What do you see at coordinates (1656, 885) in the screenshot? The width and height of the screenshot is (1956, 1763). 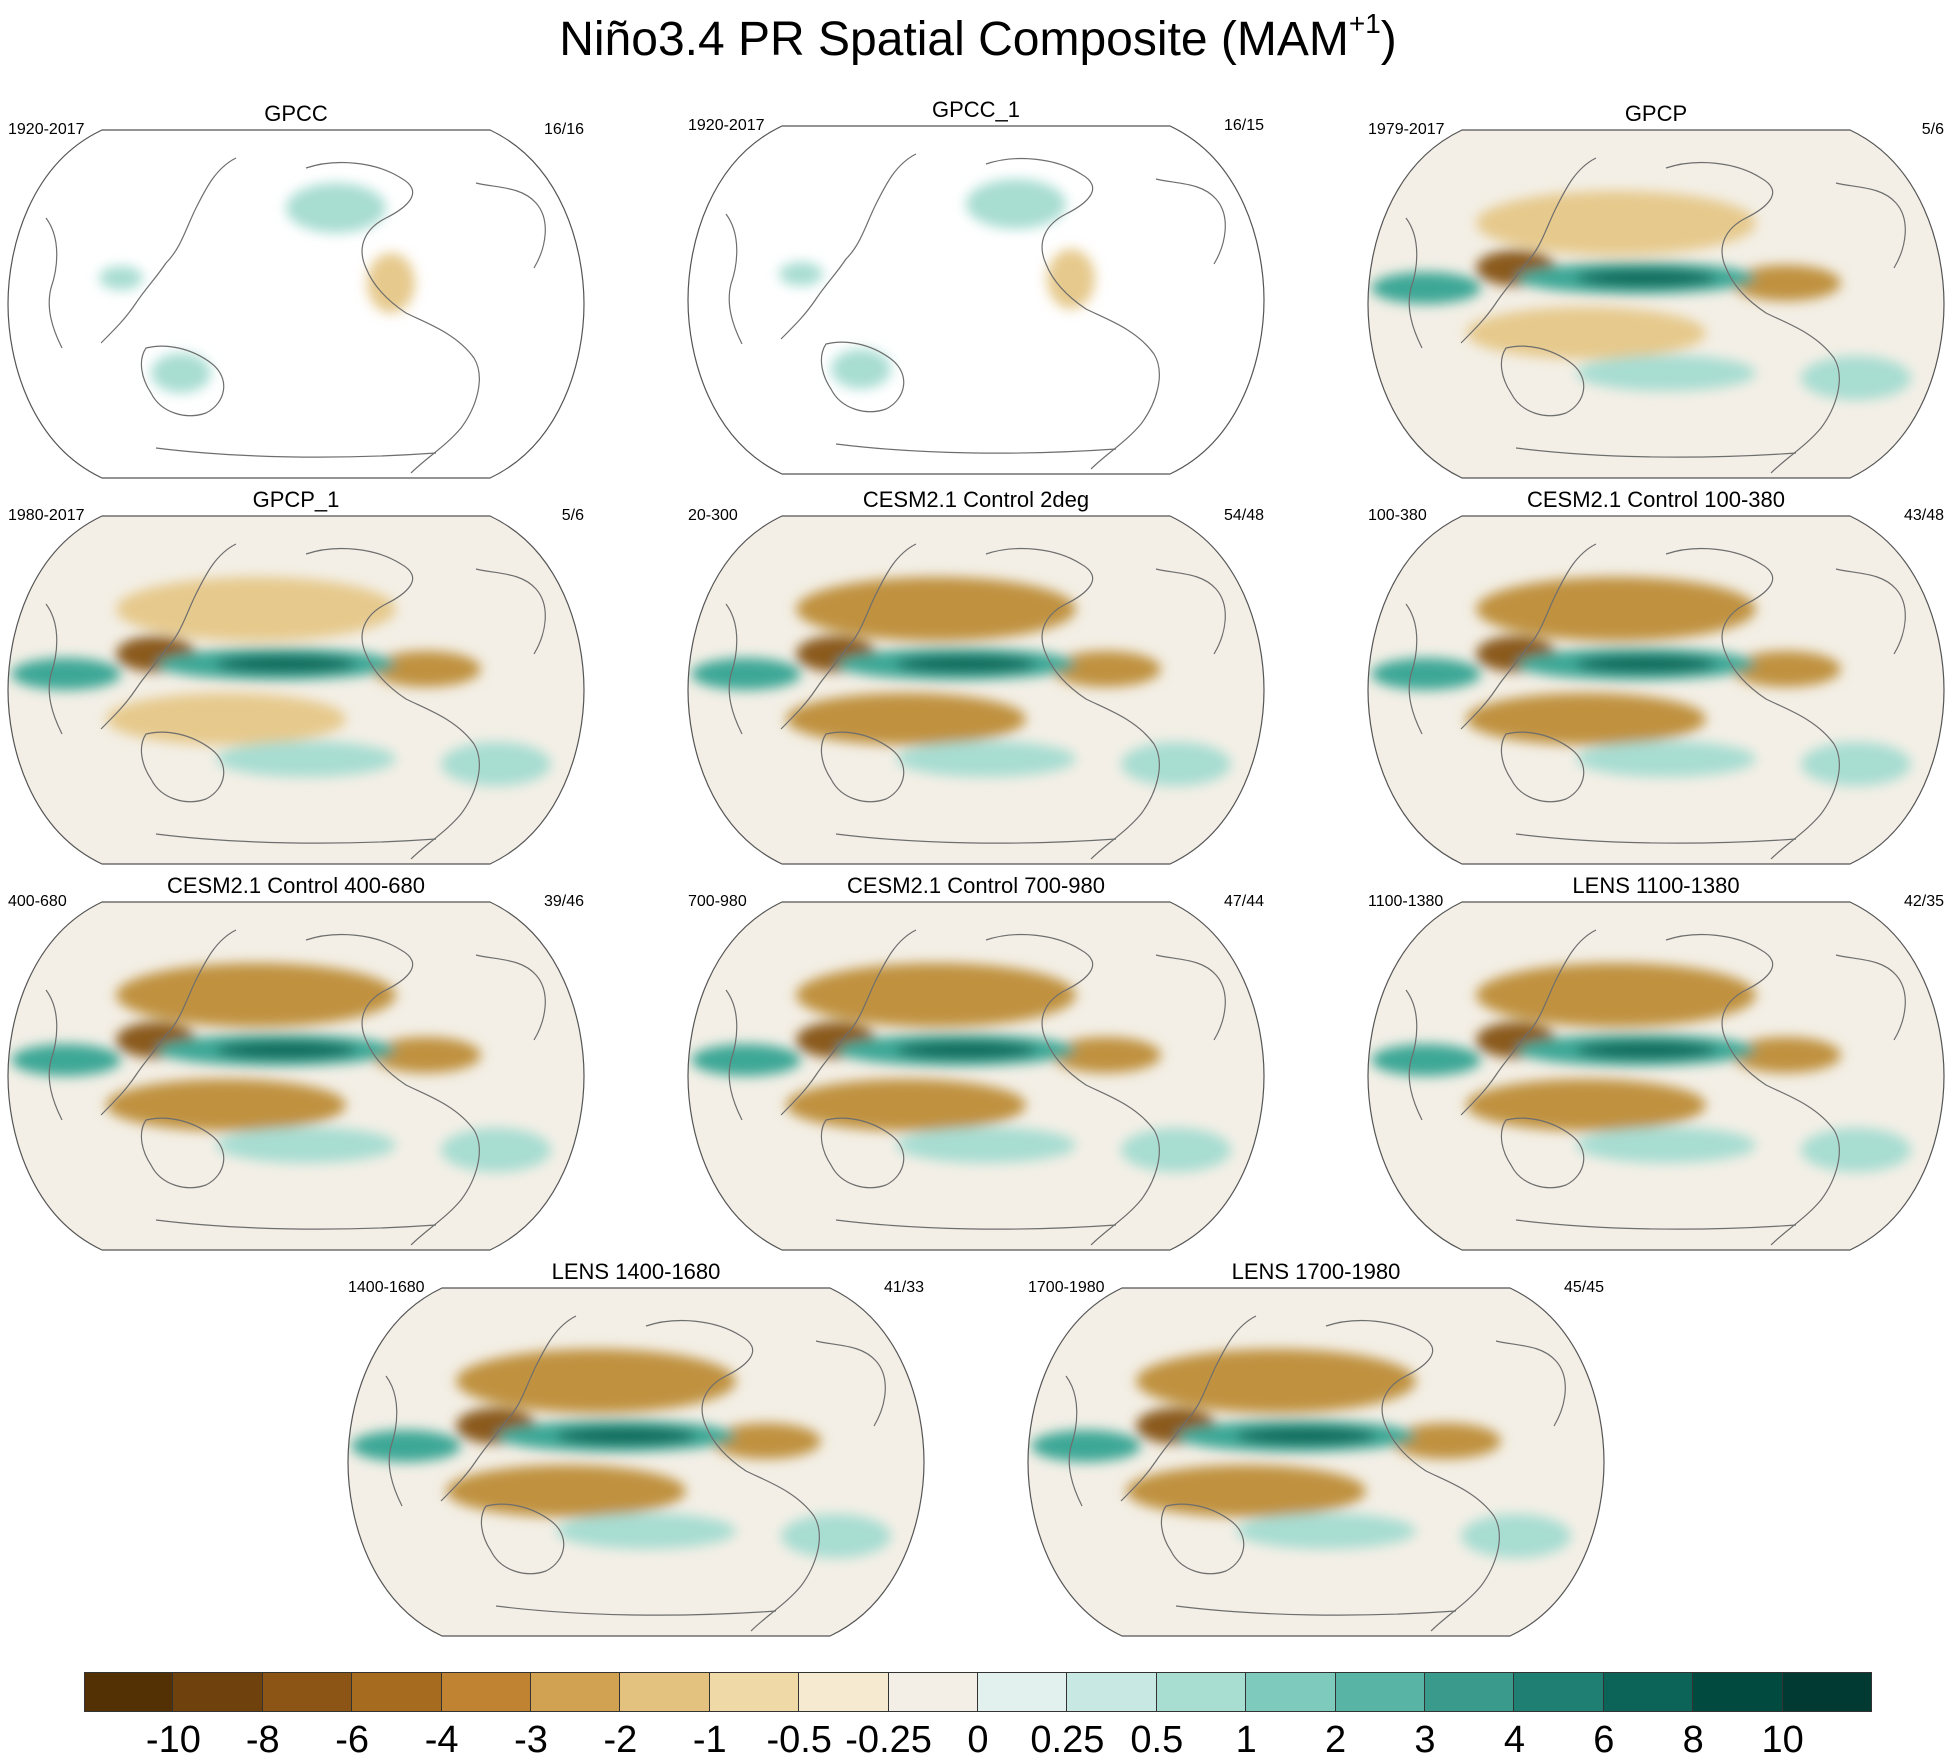 I see `panel-title: LENS 1100-1380` at bounding box center [1656, 885].